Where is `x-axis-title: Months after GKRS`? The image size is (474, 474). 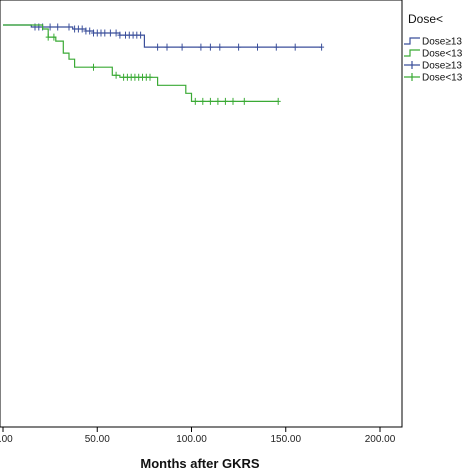
x-axis-title: Months after GKRS is located at coordinates (200, 463).